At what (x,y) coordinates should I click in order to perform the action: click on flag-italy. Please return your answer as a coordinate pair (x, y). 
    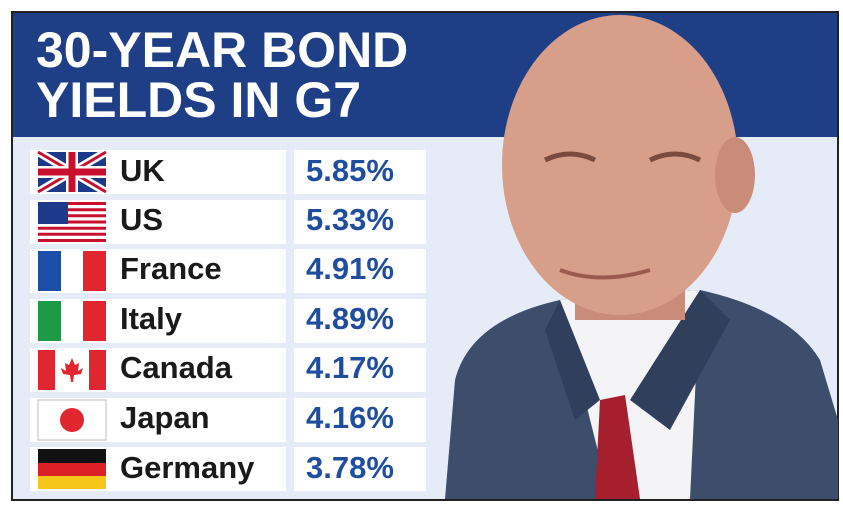
    Looking at the image, I should click on (72, 321).